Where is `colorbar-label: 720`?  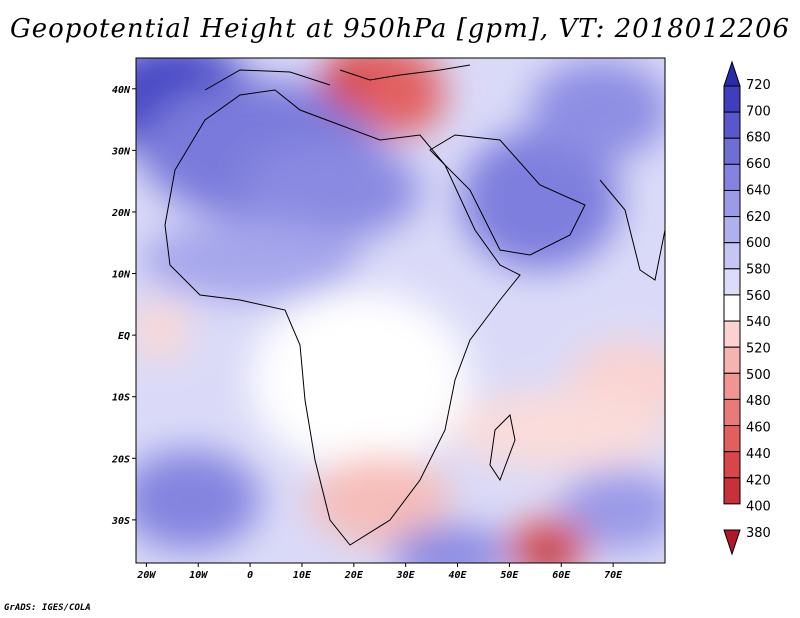 colorbar-label: 720 is located at coordinates (758, 85).